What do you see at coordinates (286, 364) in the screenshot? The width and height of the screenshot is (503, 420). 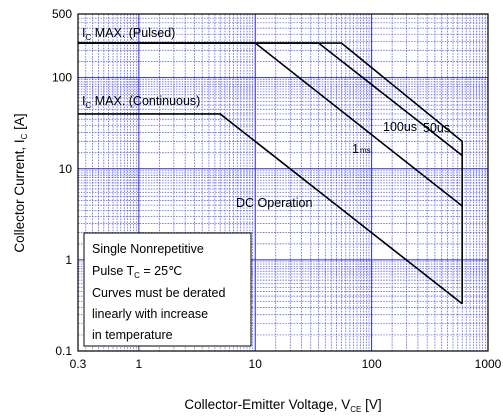 I see `x-tick-labels: 0.3 1 10 100 1000` at bounding box center [286, 364].